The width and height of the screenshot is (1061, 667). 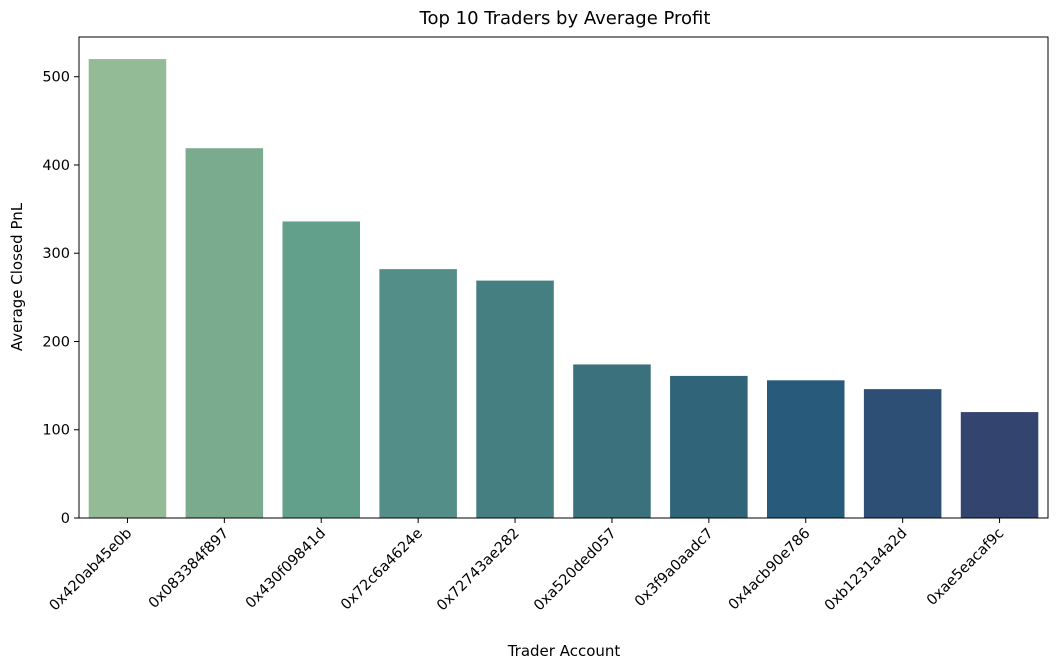 What do you see at coordinates (56, 254) in the screenshot?
I see `y-tick-label: 300` at bounding box center [56, 254].